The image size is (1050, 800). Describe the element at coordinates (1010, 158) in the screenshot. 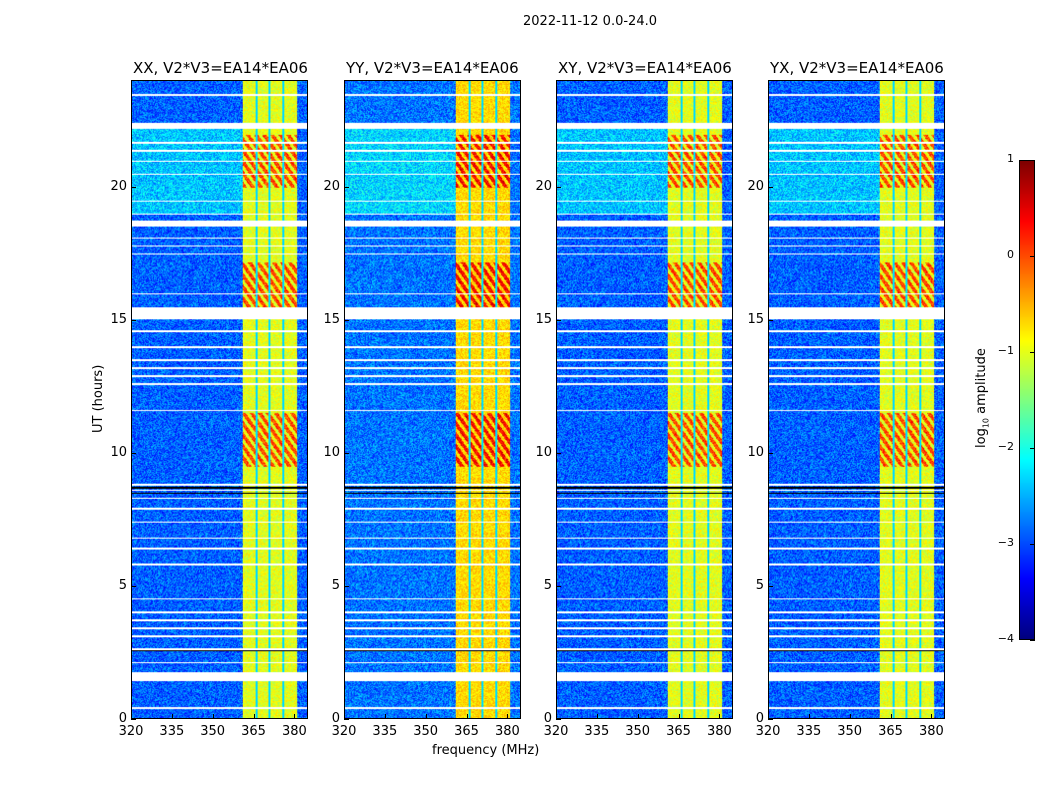

I see `colorbar-tick-label: 1` at that location.